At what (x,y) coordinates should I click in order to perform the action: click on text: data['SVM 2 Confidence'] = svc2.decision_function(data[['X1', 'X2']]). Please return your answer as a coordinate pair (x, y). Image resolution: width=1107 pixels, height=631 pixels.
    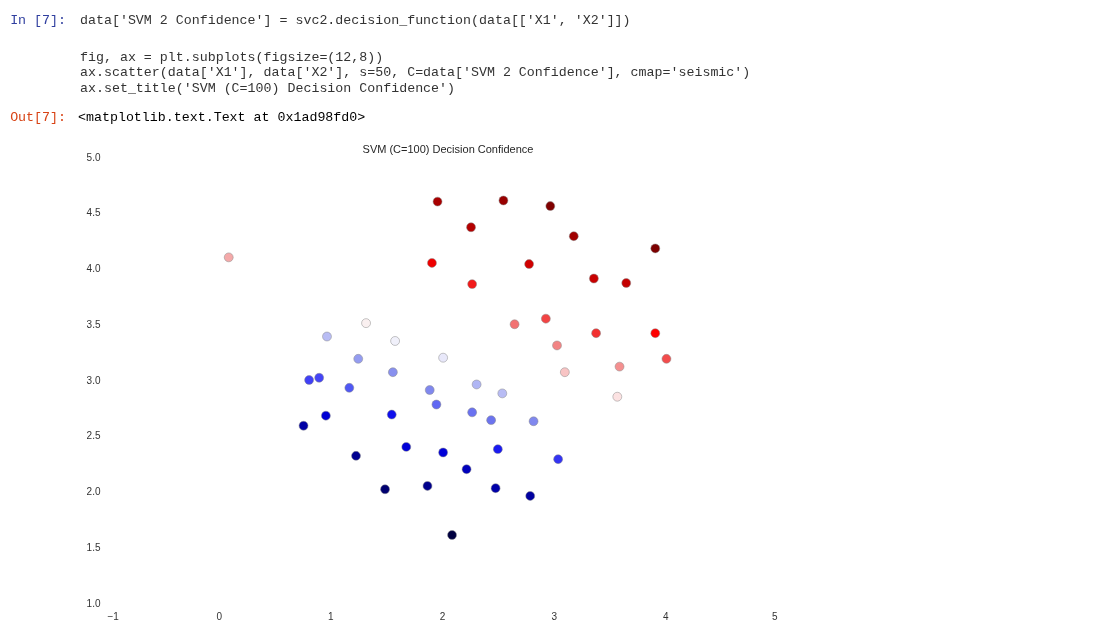
    Looking at the image, I should click on (355, 20).